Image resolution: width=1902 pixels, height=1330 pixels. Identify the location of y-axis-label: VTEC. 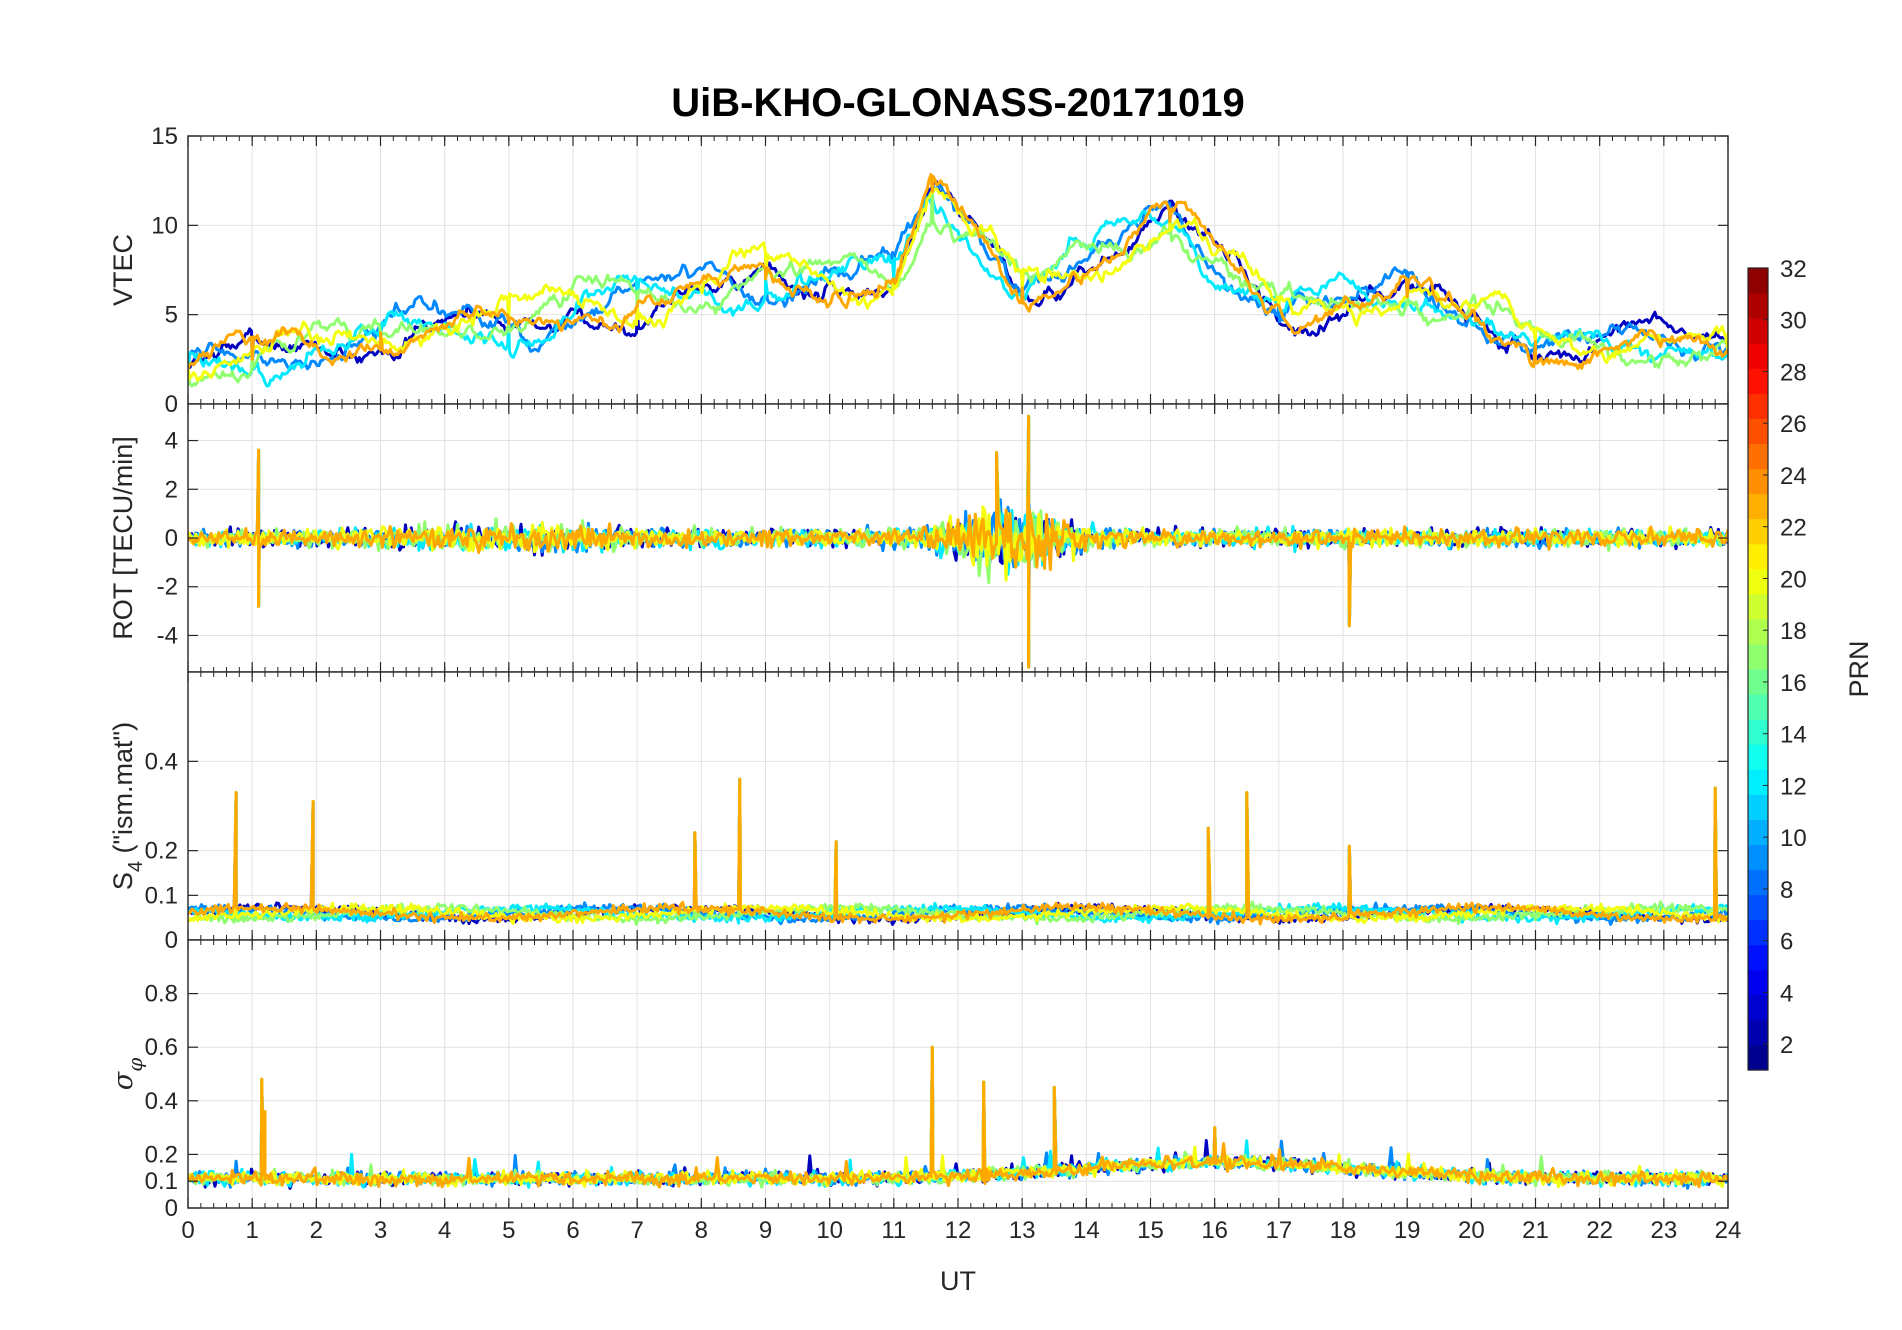
(123, 270).